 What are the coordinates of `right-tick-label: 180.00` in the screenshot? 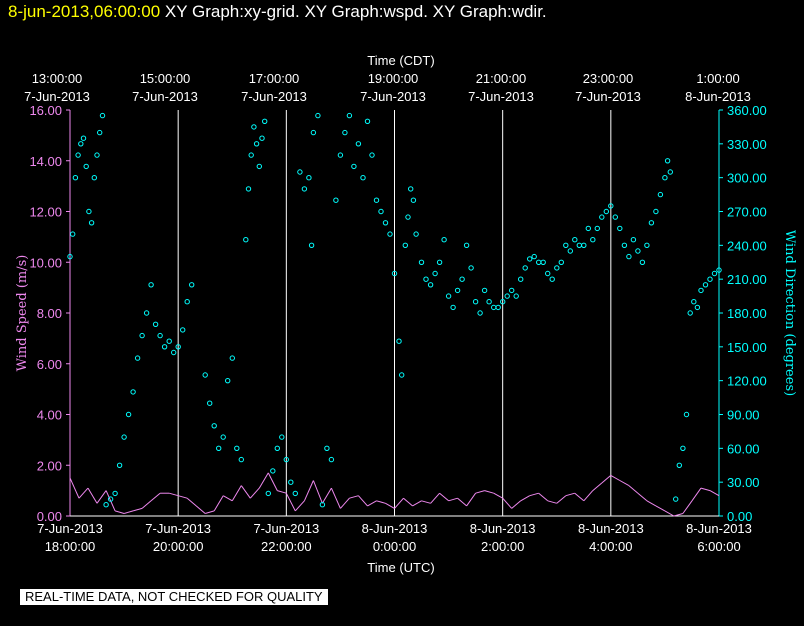 It's located at (747, 313).